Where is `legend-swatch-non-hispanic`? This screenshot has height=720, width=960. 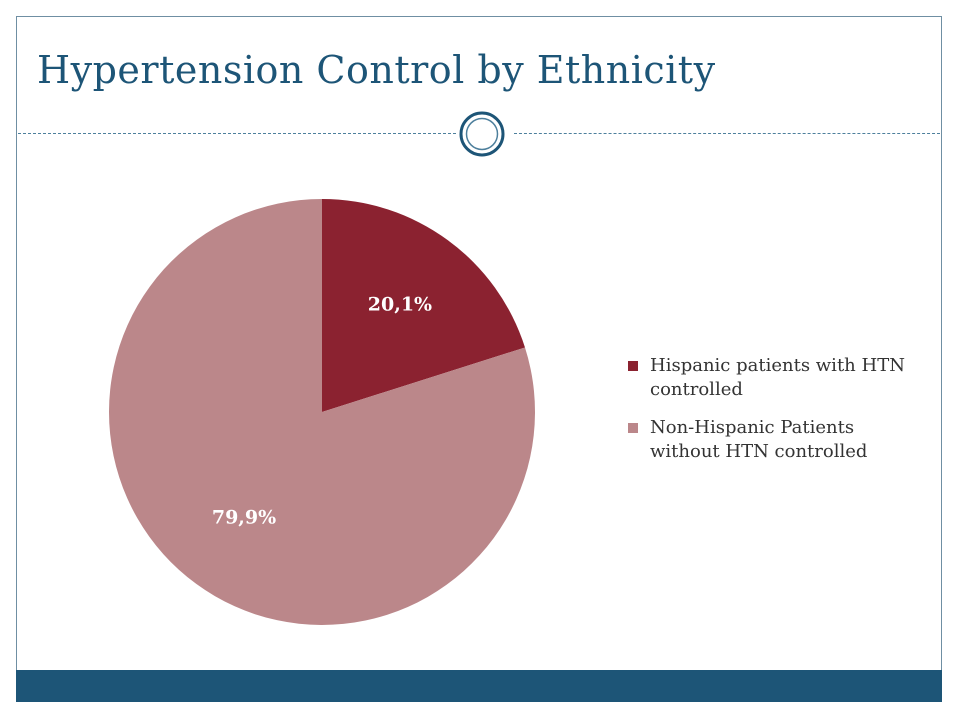 legend-swatch-non-hispanic is located at coordinates (633, 428).